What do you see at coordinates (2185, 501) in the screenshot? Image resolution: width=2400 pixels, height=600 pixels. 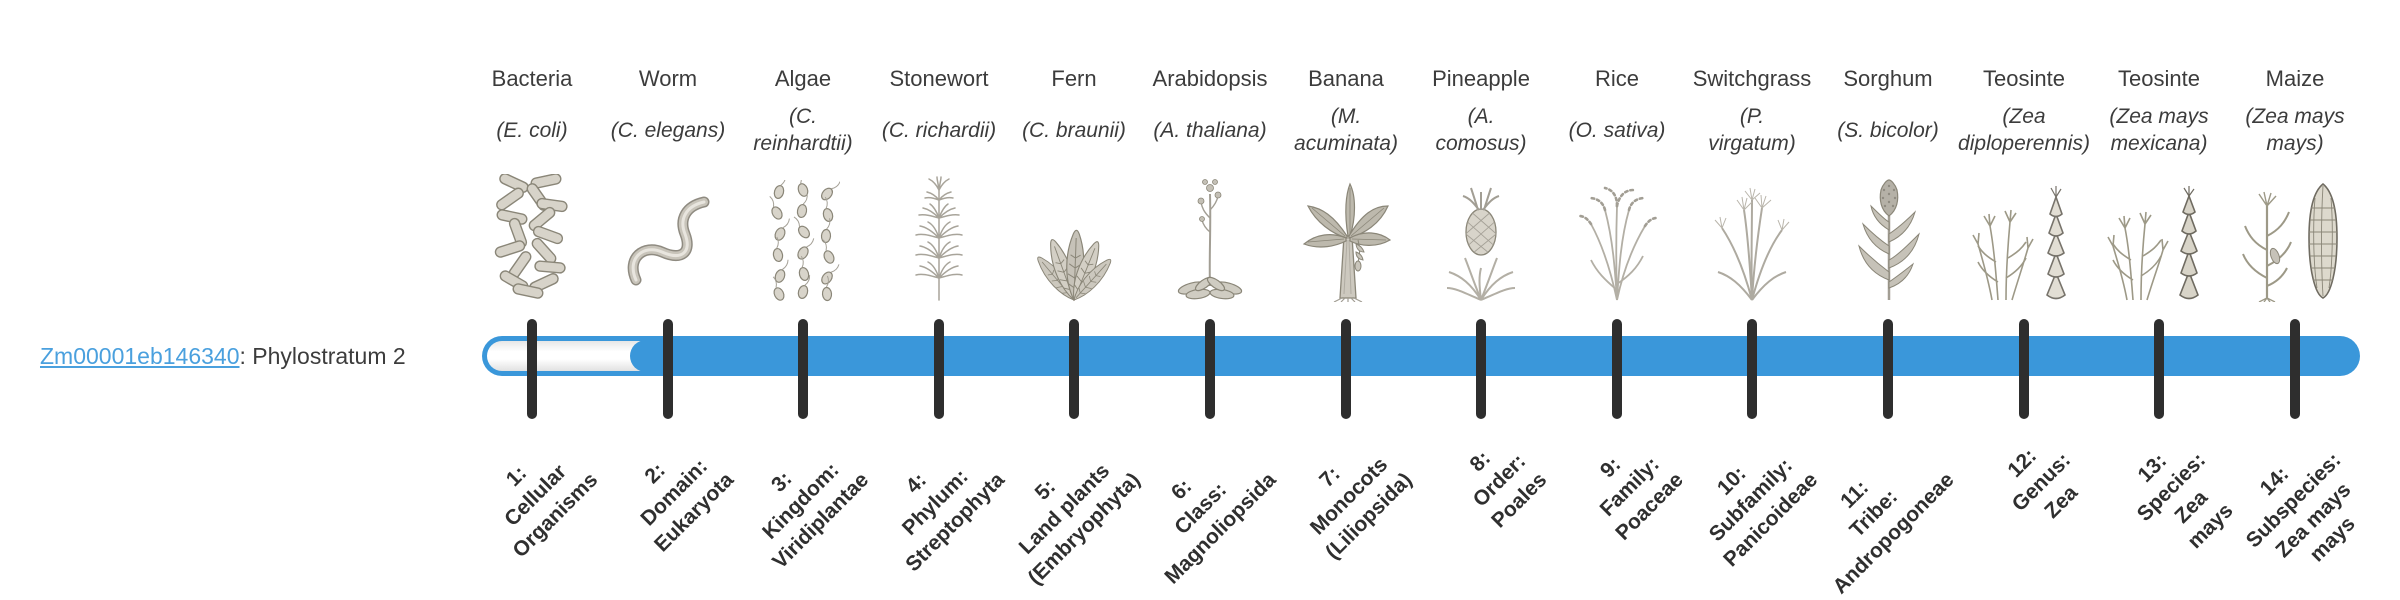 I see `stratum-label: 13: Species: Zea mays` at bounding box center [2185, 501].